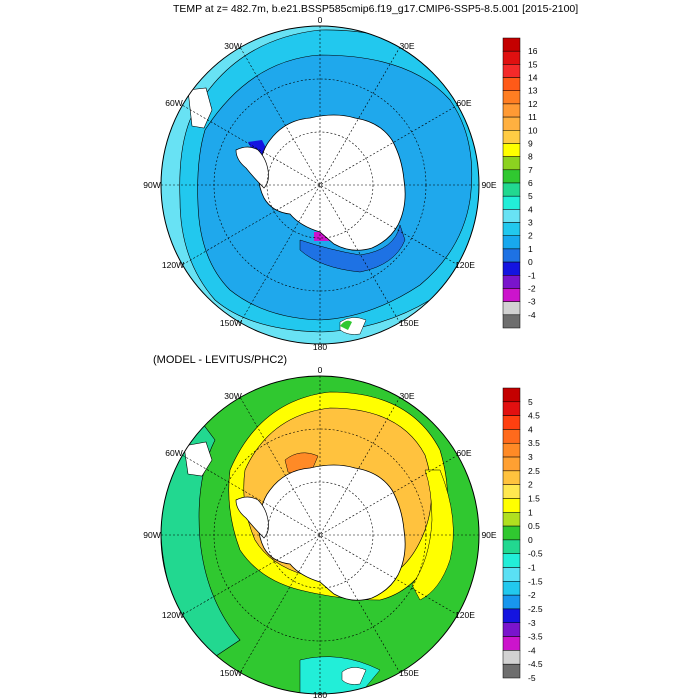 The image size is (700, 700). I want to click on bottom-lon-label-180: 180, so click(320, 695).